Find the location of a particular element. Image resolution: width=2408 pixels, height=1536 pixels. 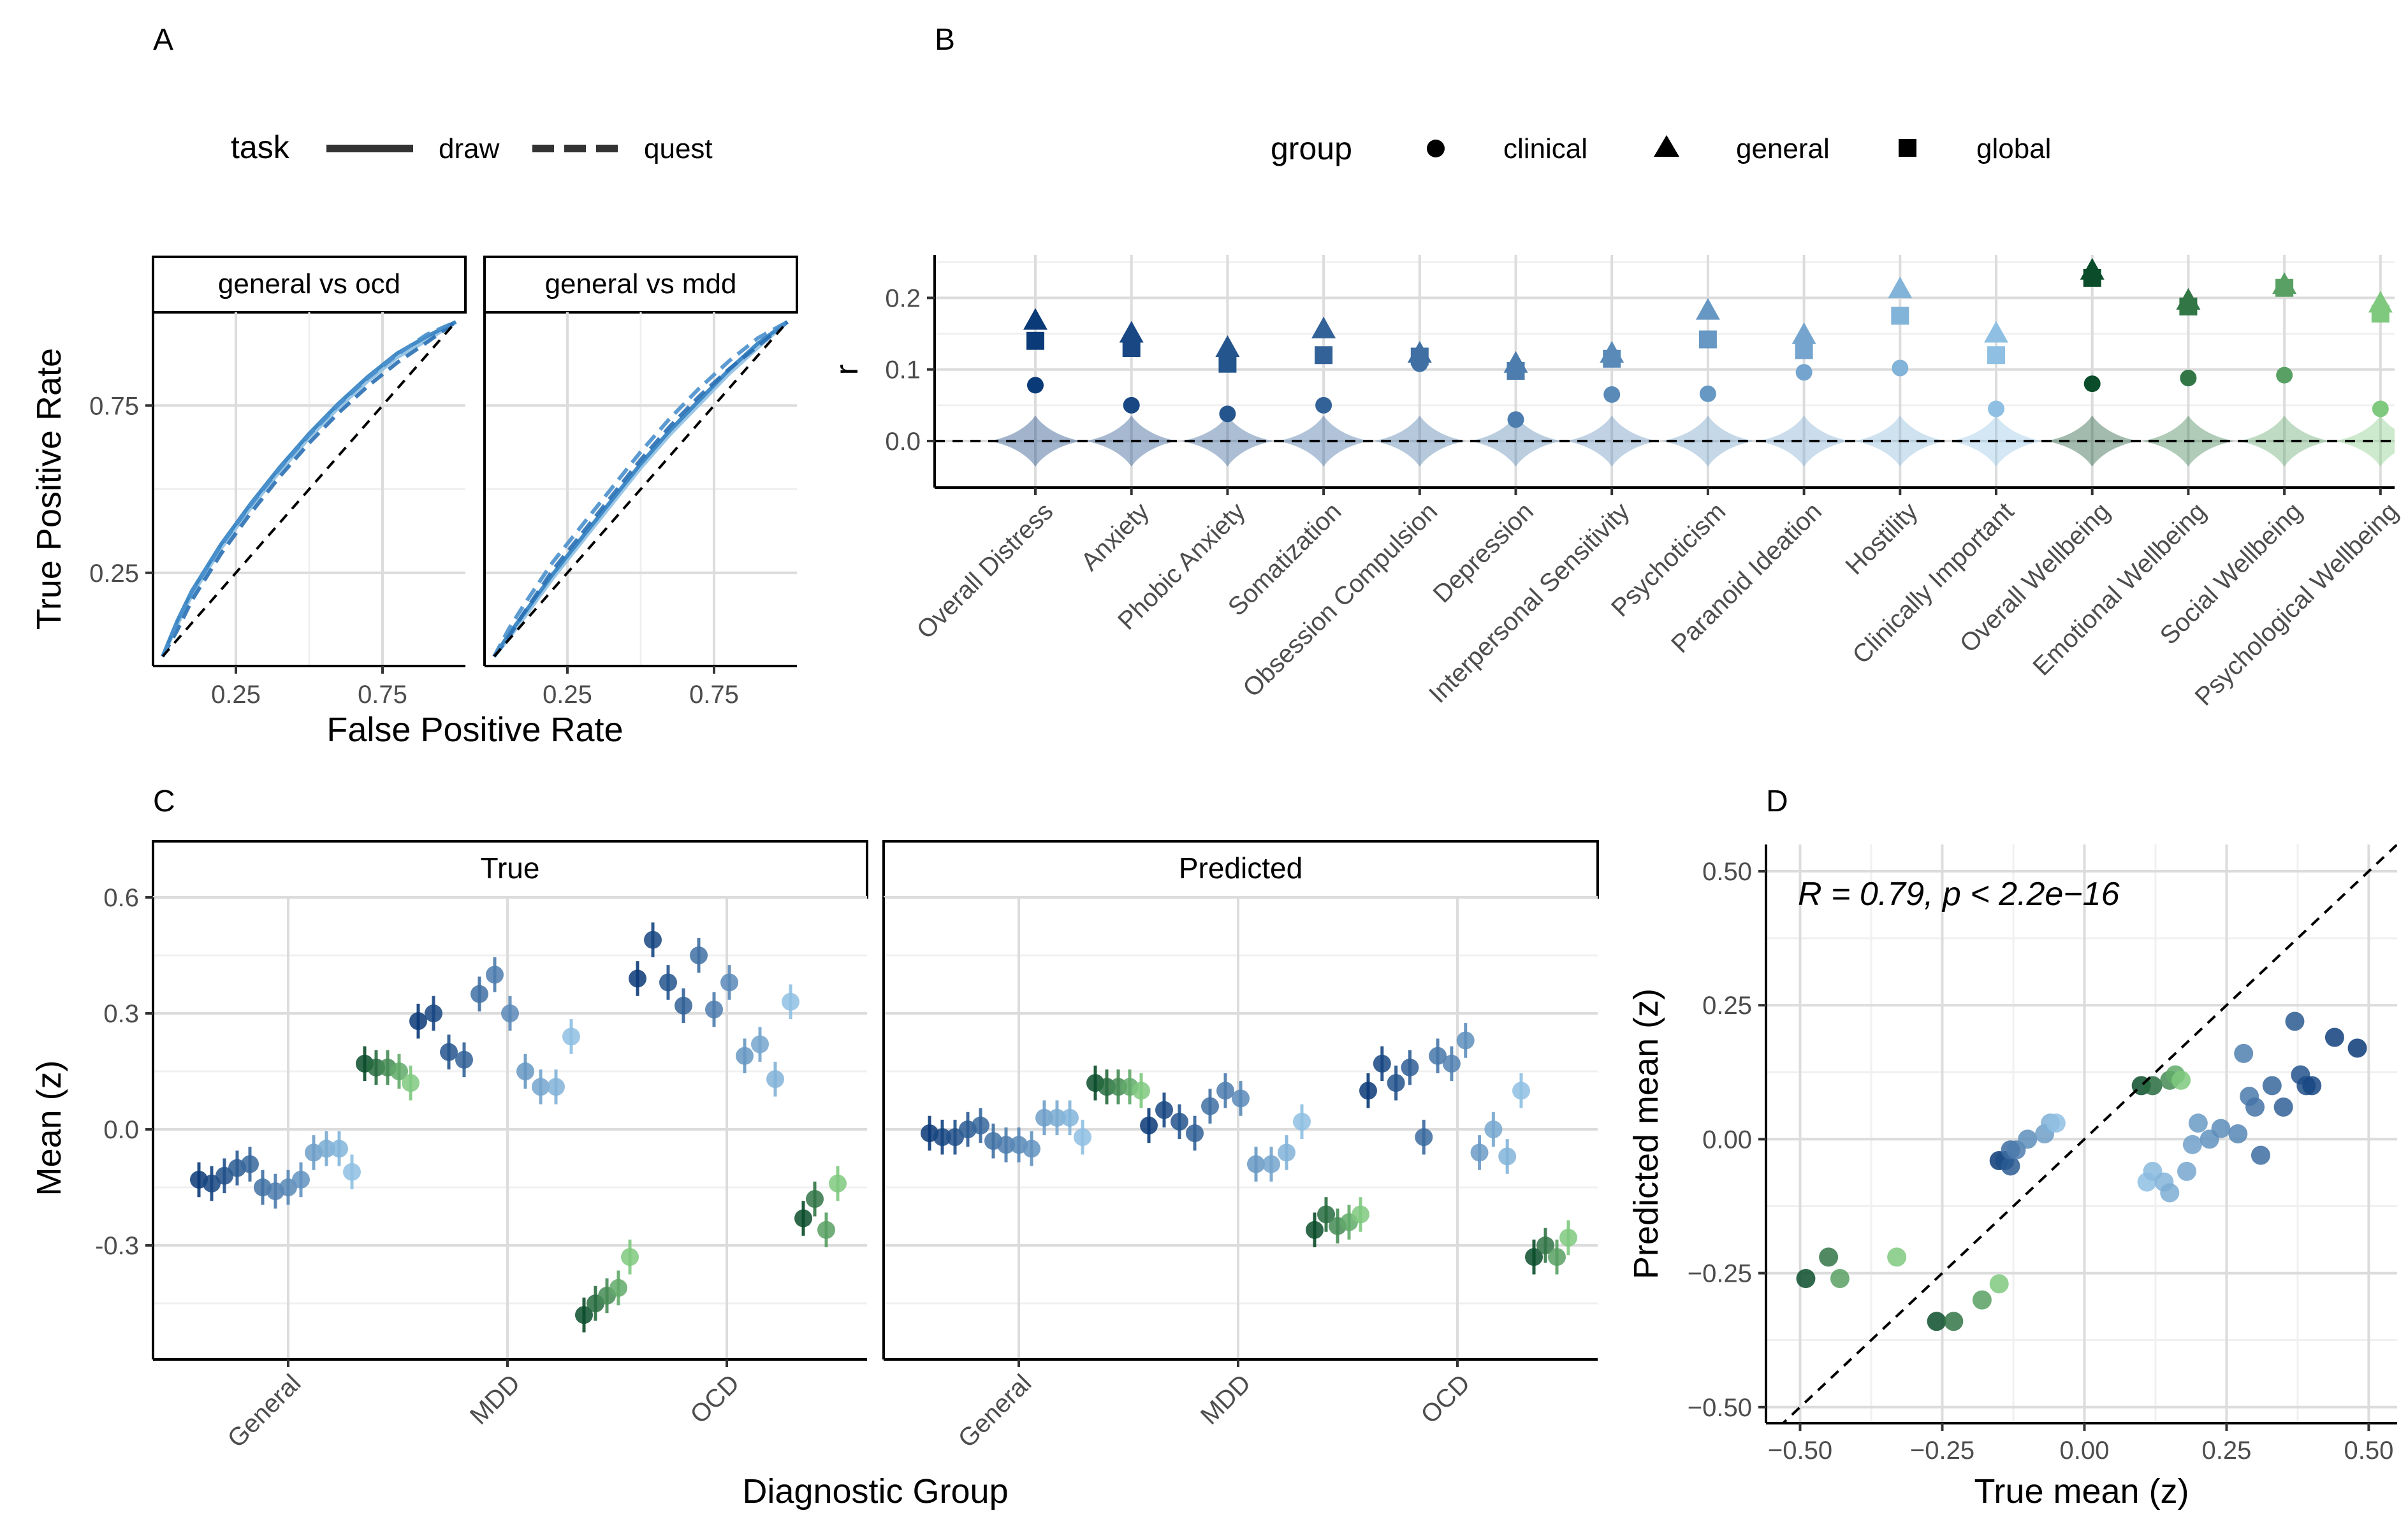

facet-strip-label: general vs ocd is located at coordinates (309, 284).